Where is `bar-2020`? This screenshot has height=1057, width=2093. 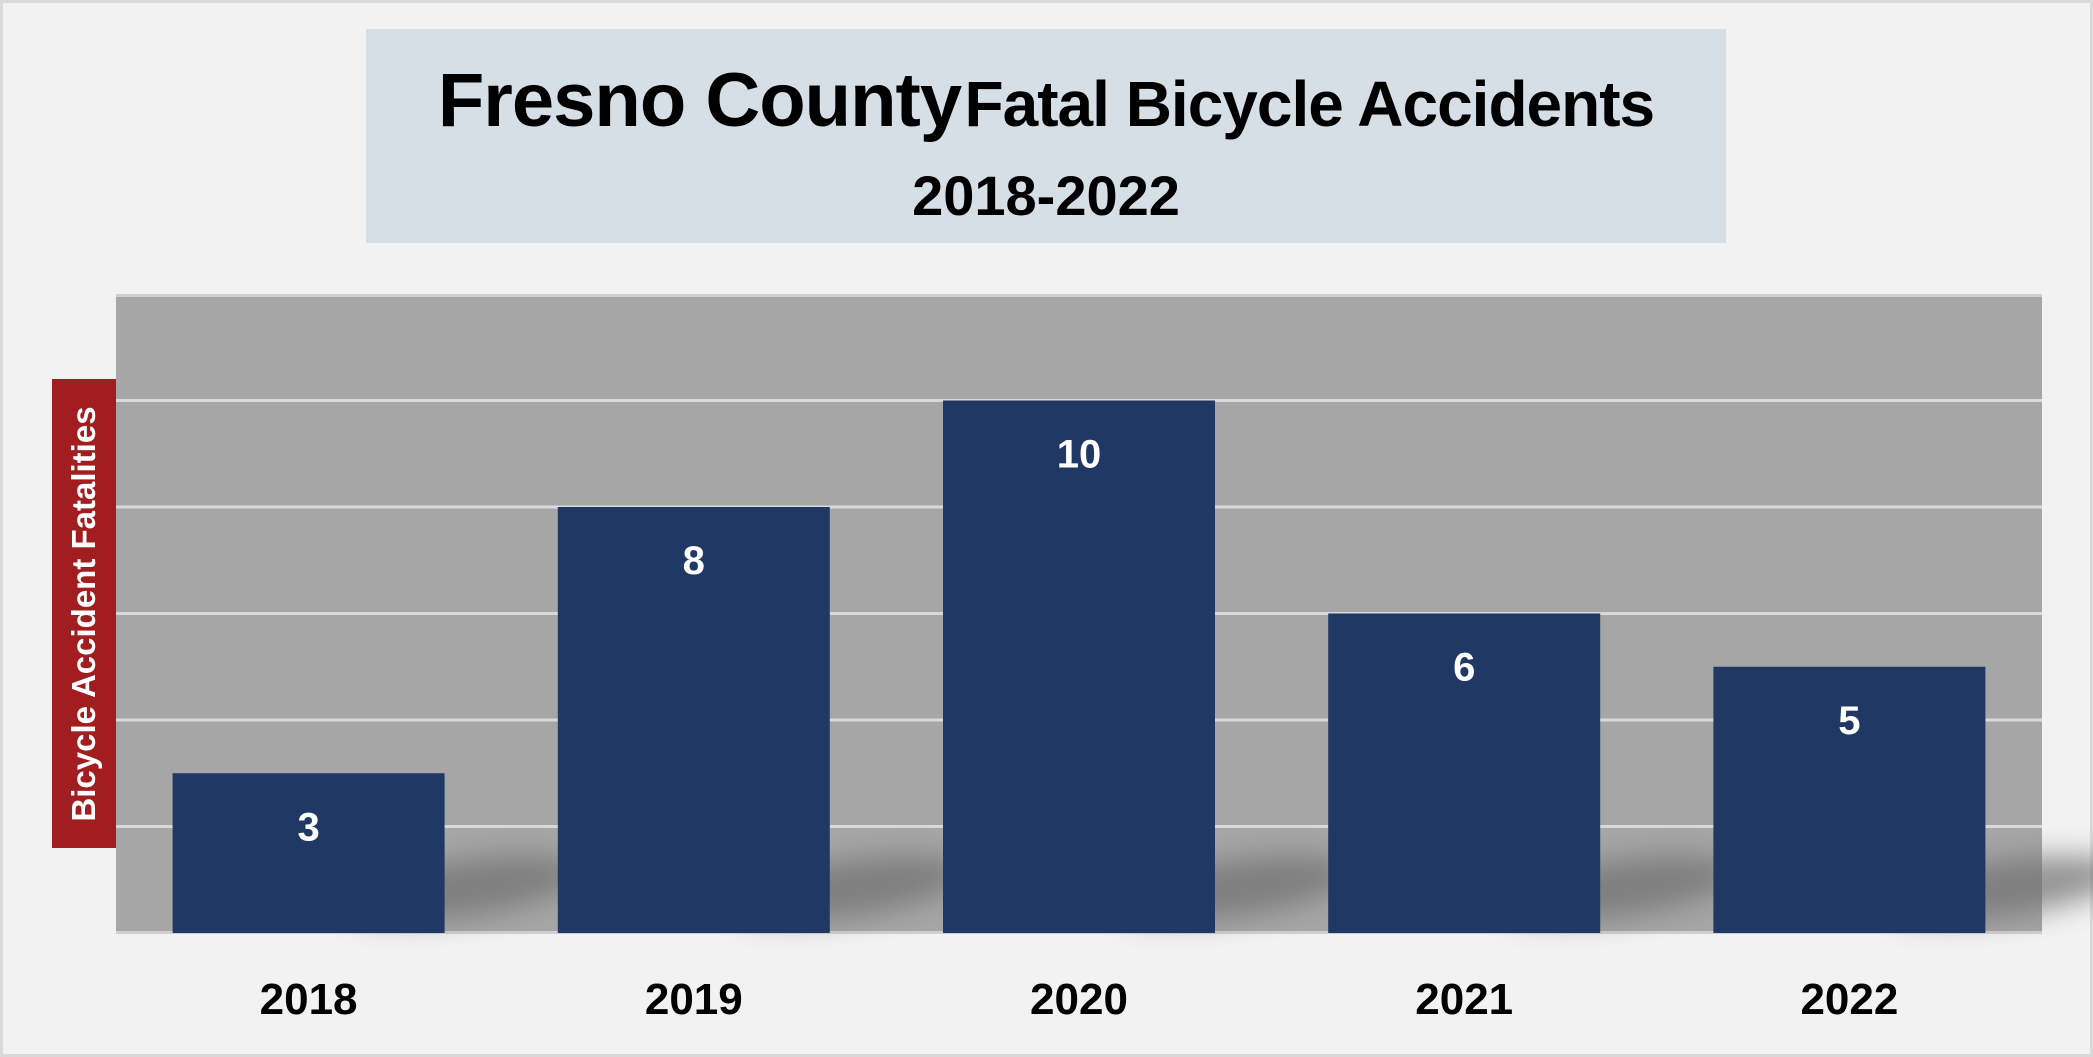
bar-2020 is located at coordinates (1079, 666).